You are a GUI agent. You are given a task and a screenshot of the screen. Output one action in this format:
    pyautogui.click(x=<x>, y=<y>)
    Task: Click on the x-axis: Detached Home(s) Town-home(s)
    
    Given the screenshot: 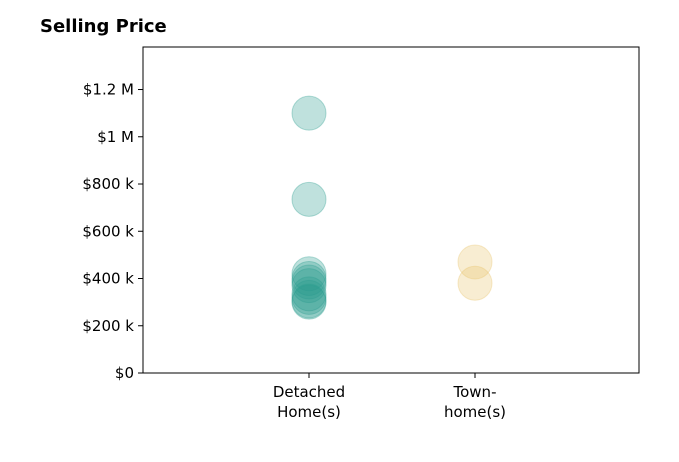 What is the action you would take?
    pyautogui.click(x=389, y=397)
    